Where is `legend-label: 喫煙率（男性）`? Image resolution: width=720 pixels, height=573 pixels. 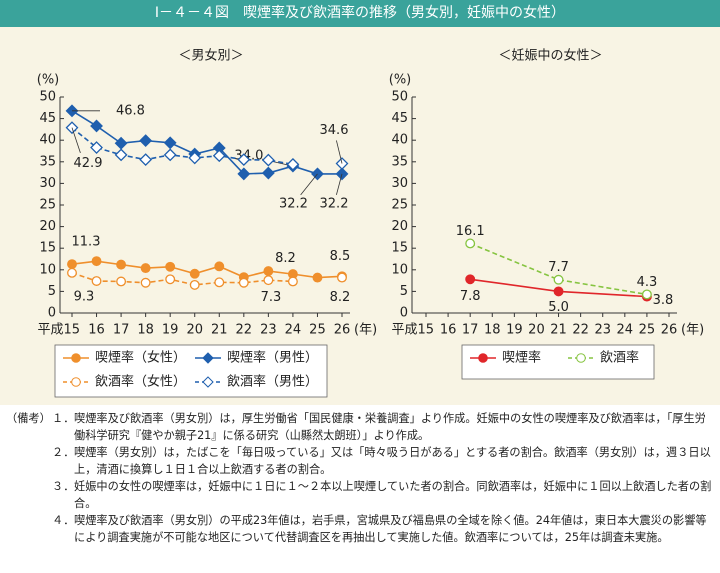 legend-label: 喫煙率（男性） is located at coordinates (272, 358).